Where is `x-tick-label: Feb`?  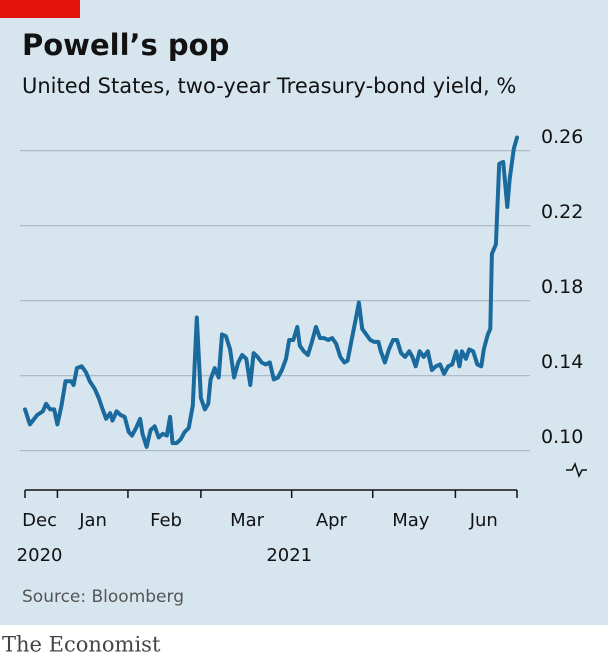 x-tick-label: Feb is located at coordinates (166, 520).